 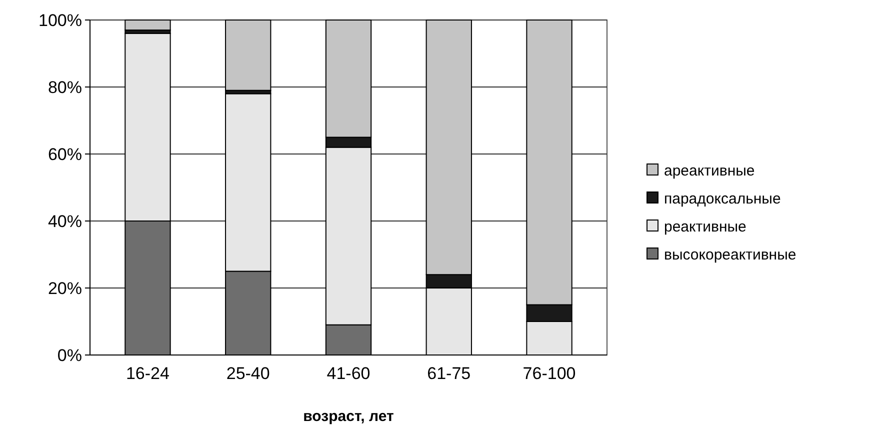 I want to click on x-tick-label: 41-60, so click(x=348, y=373).